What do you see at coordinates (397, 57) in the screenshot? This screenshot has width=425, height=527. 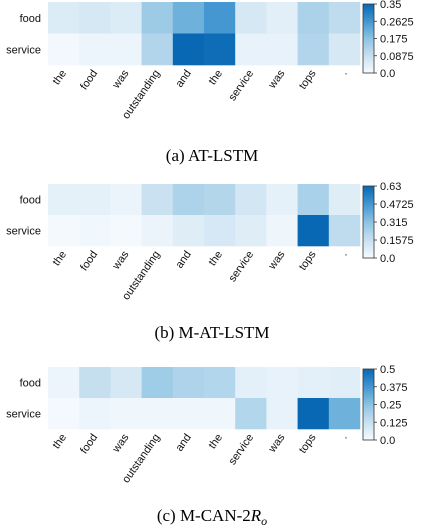 I see `colorbar-tick-label: 0.0875` at bounding box center [397, 57].